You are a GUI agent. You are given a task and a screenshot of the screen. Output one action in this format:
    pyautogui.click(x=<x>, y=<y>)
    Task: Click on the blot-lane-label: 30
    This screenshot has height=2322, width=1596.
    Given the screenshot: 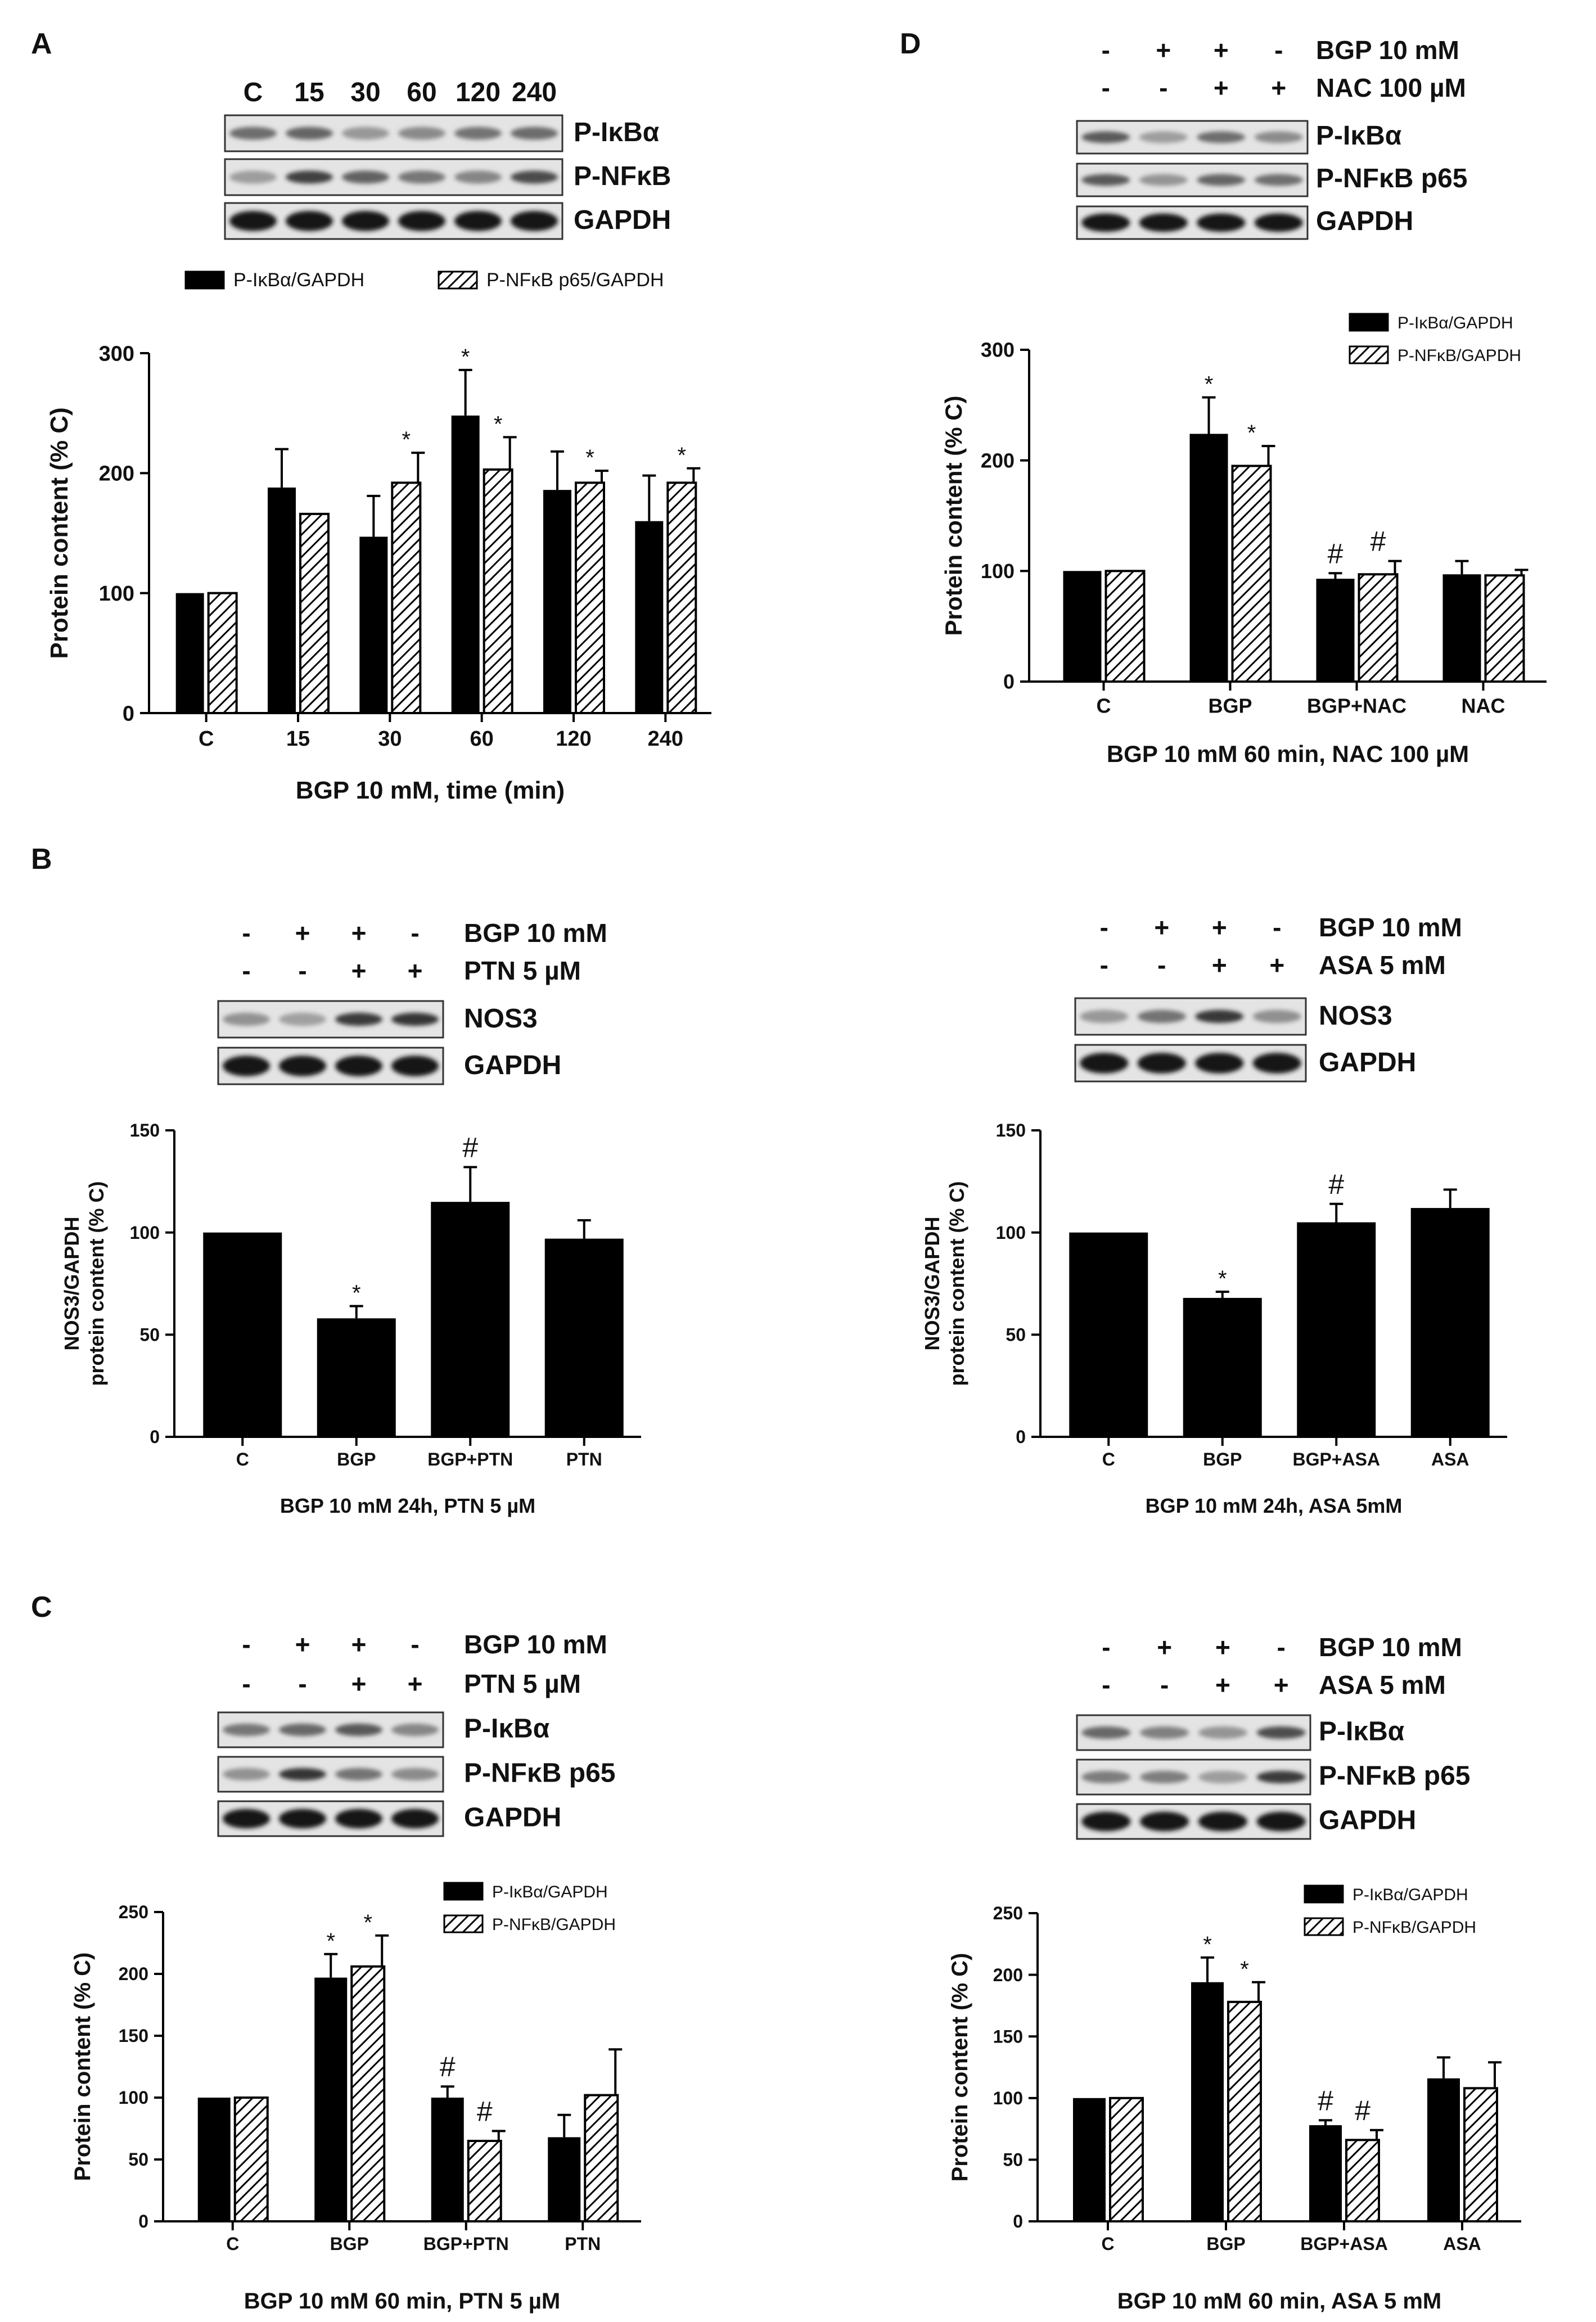 What is the action you would take?
    pyautogui.click(x=365, y=93)
    